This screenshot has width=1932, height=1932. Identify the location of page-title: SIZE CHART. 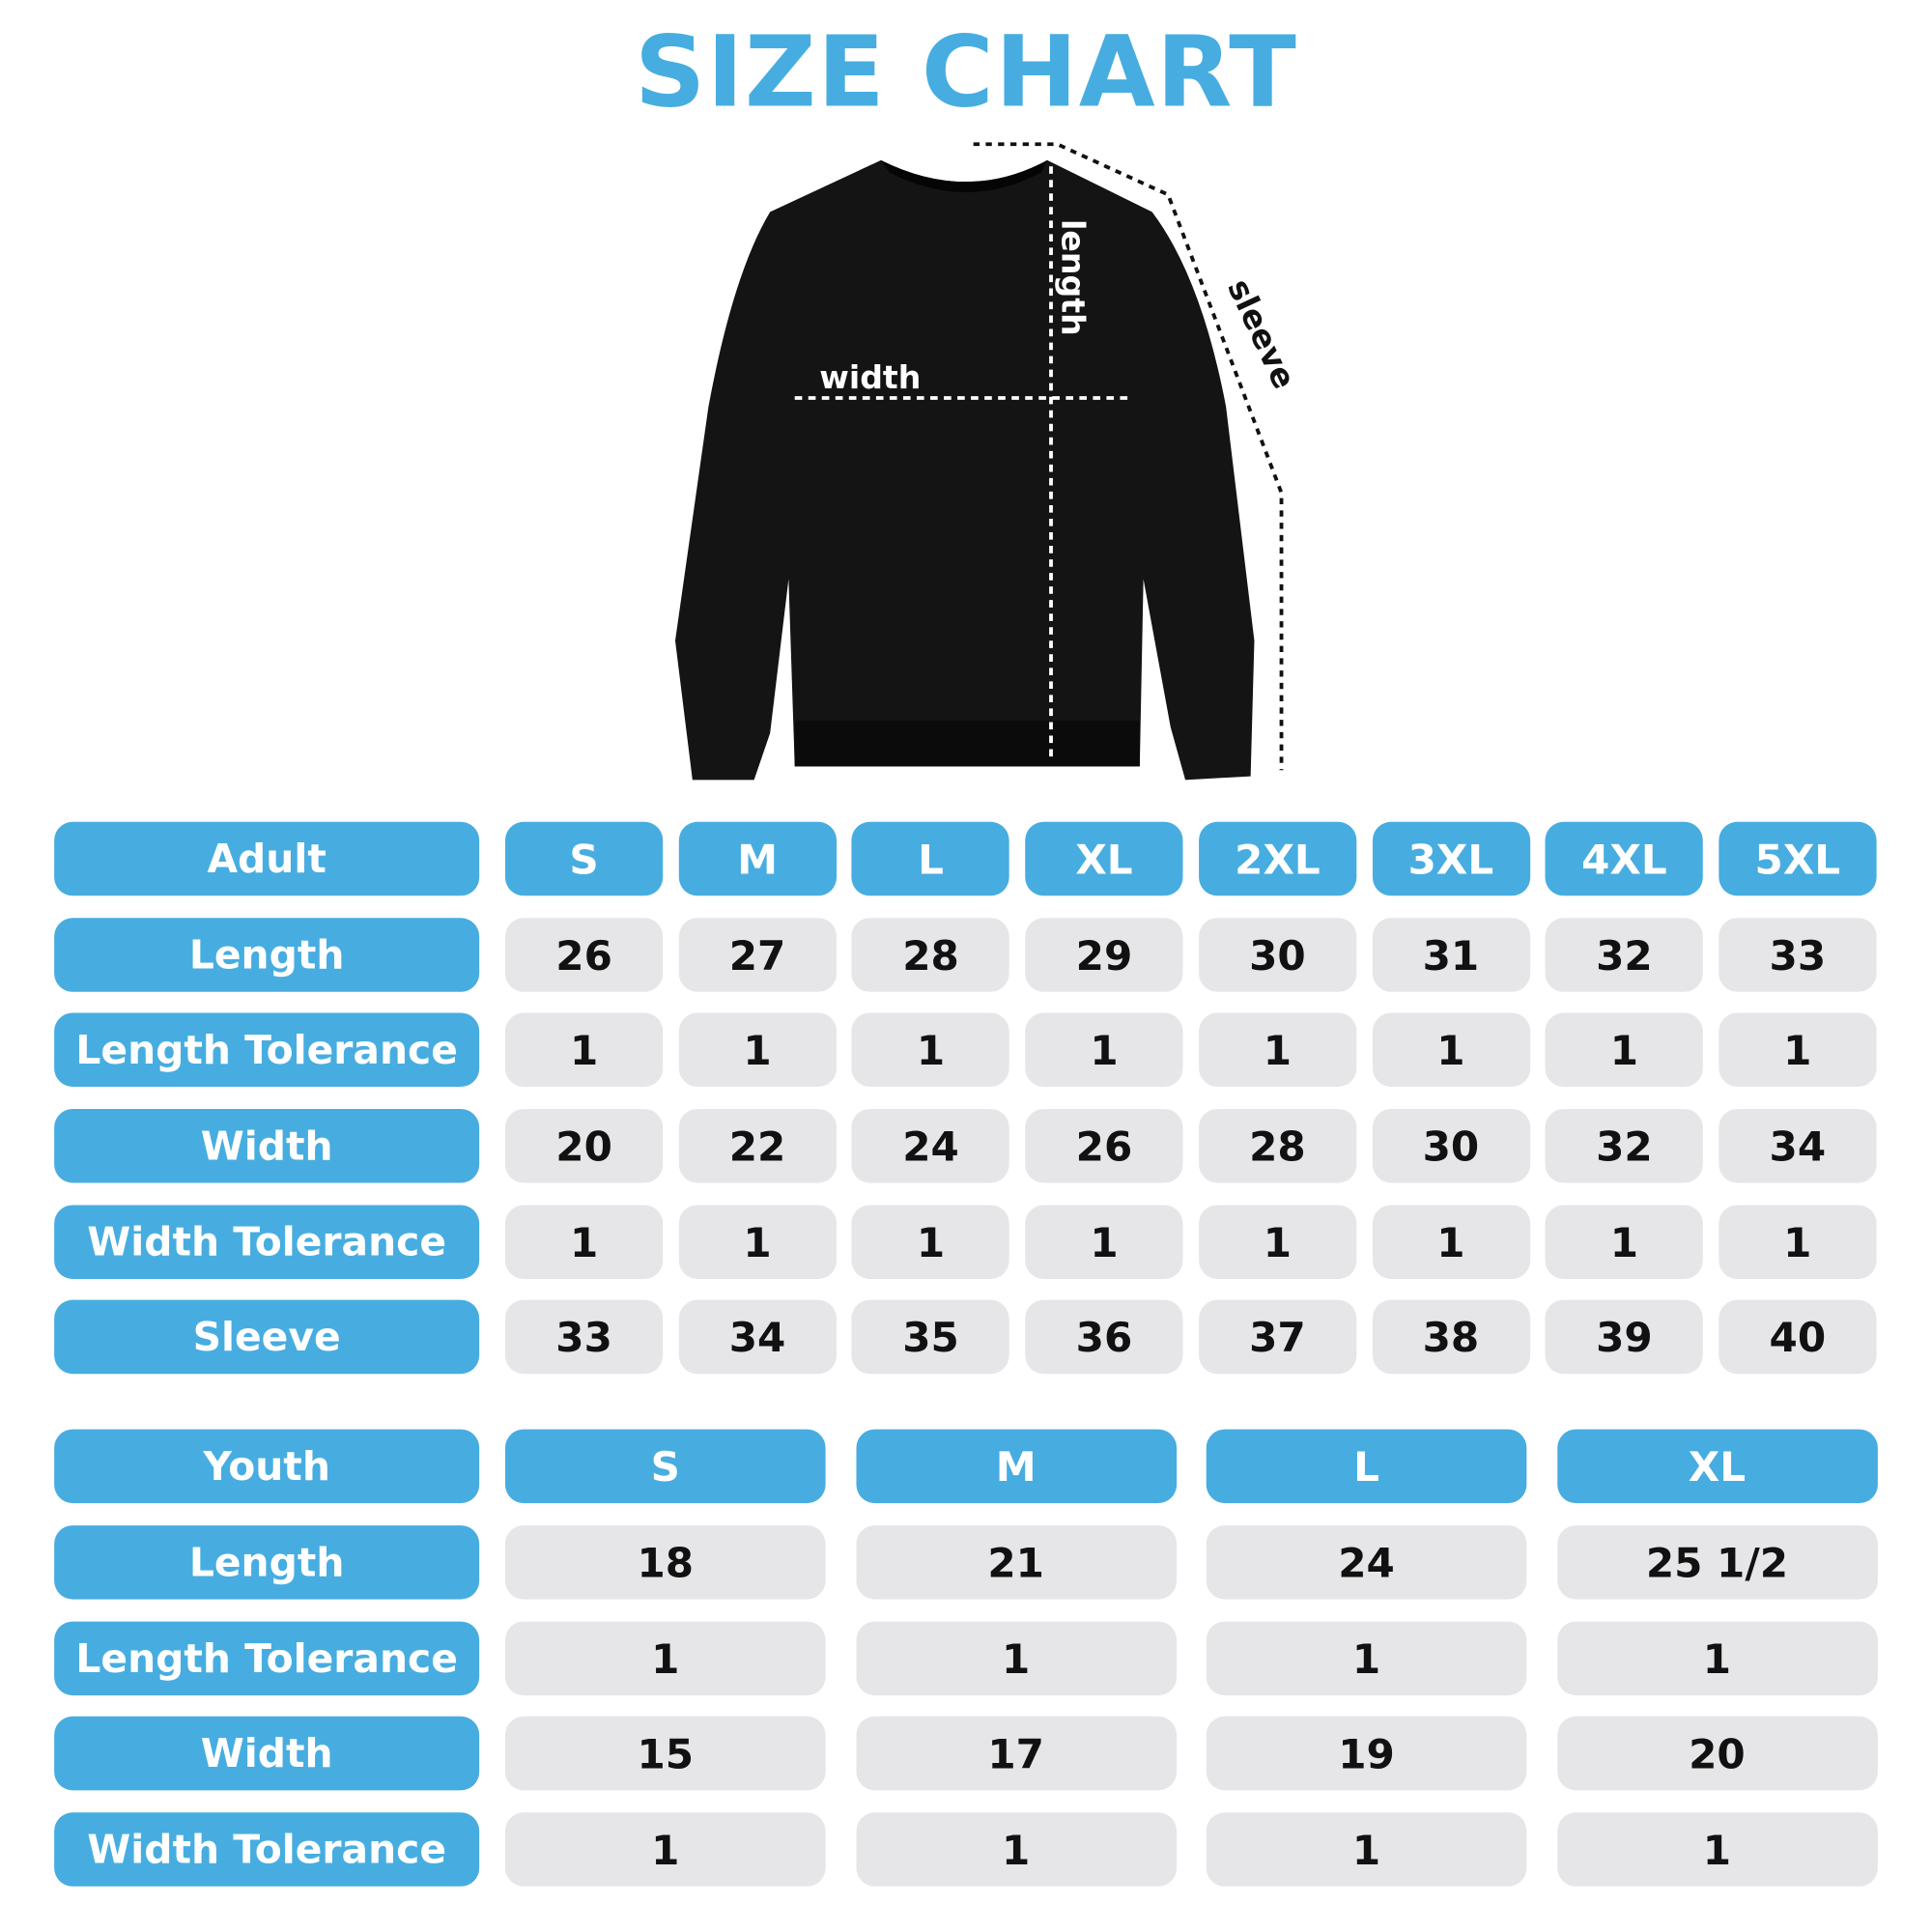
(966, 71).